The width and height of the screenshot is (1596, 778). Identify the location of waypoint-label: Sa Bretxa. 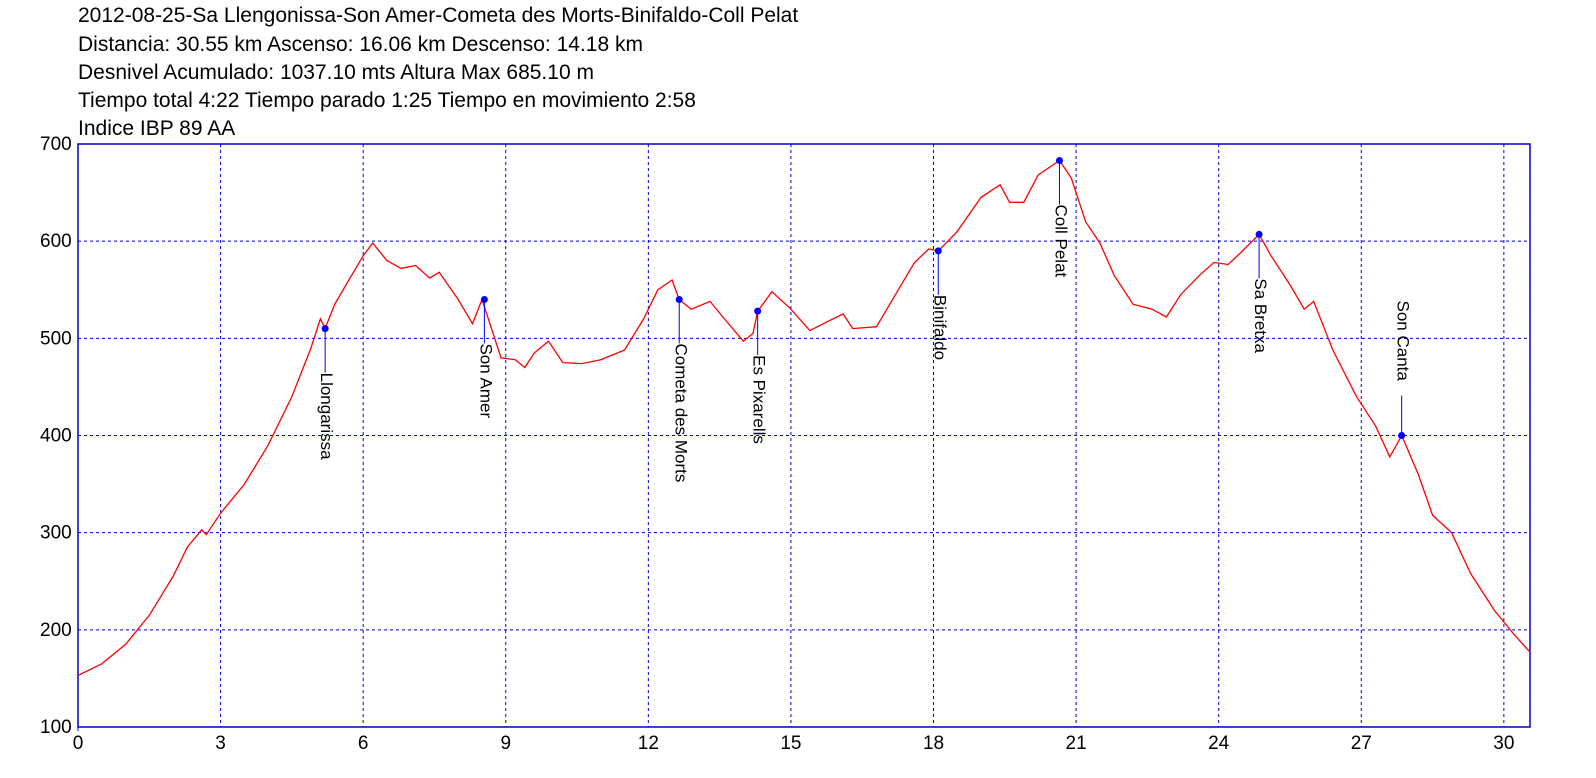
(1260, 315).